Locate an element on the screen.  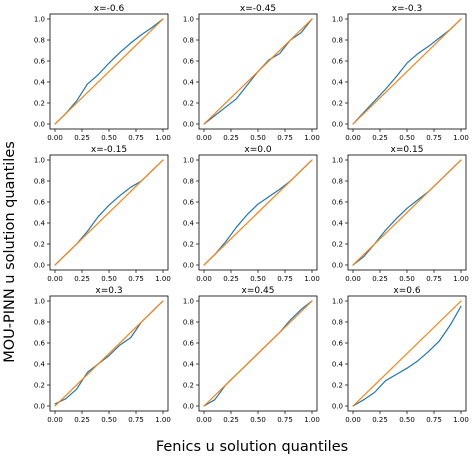
model-quantile-line is located at coordinates (109, 71).